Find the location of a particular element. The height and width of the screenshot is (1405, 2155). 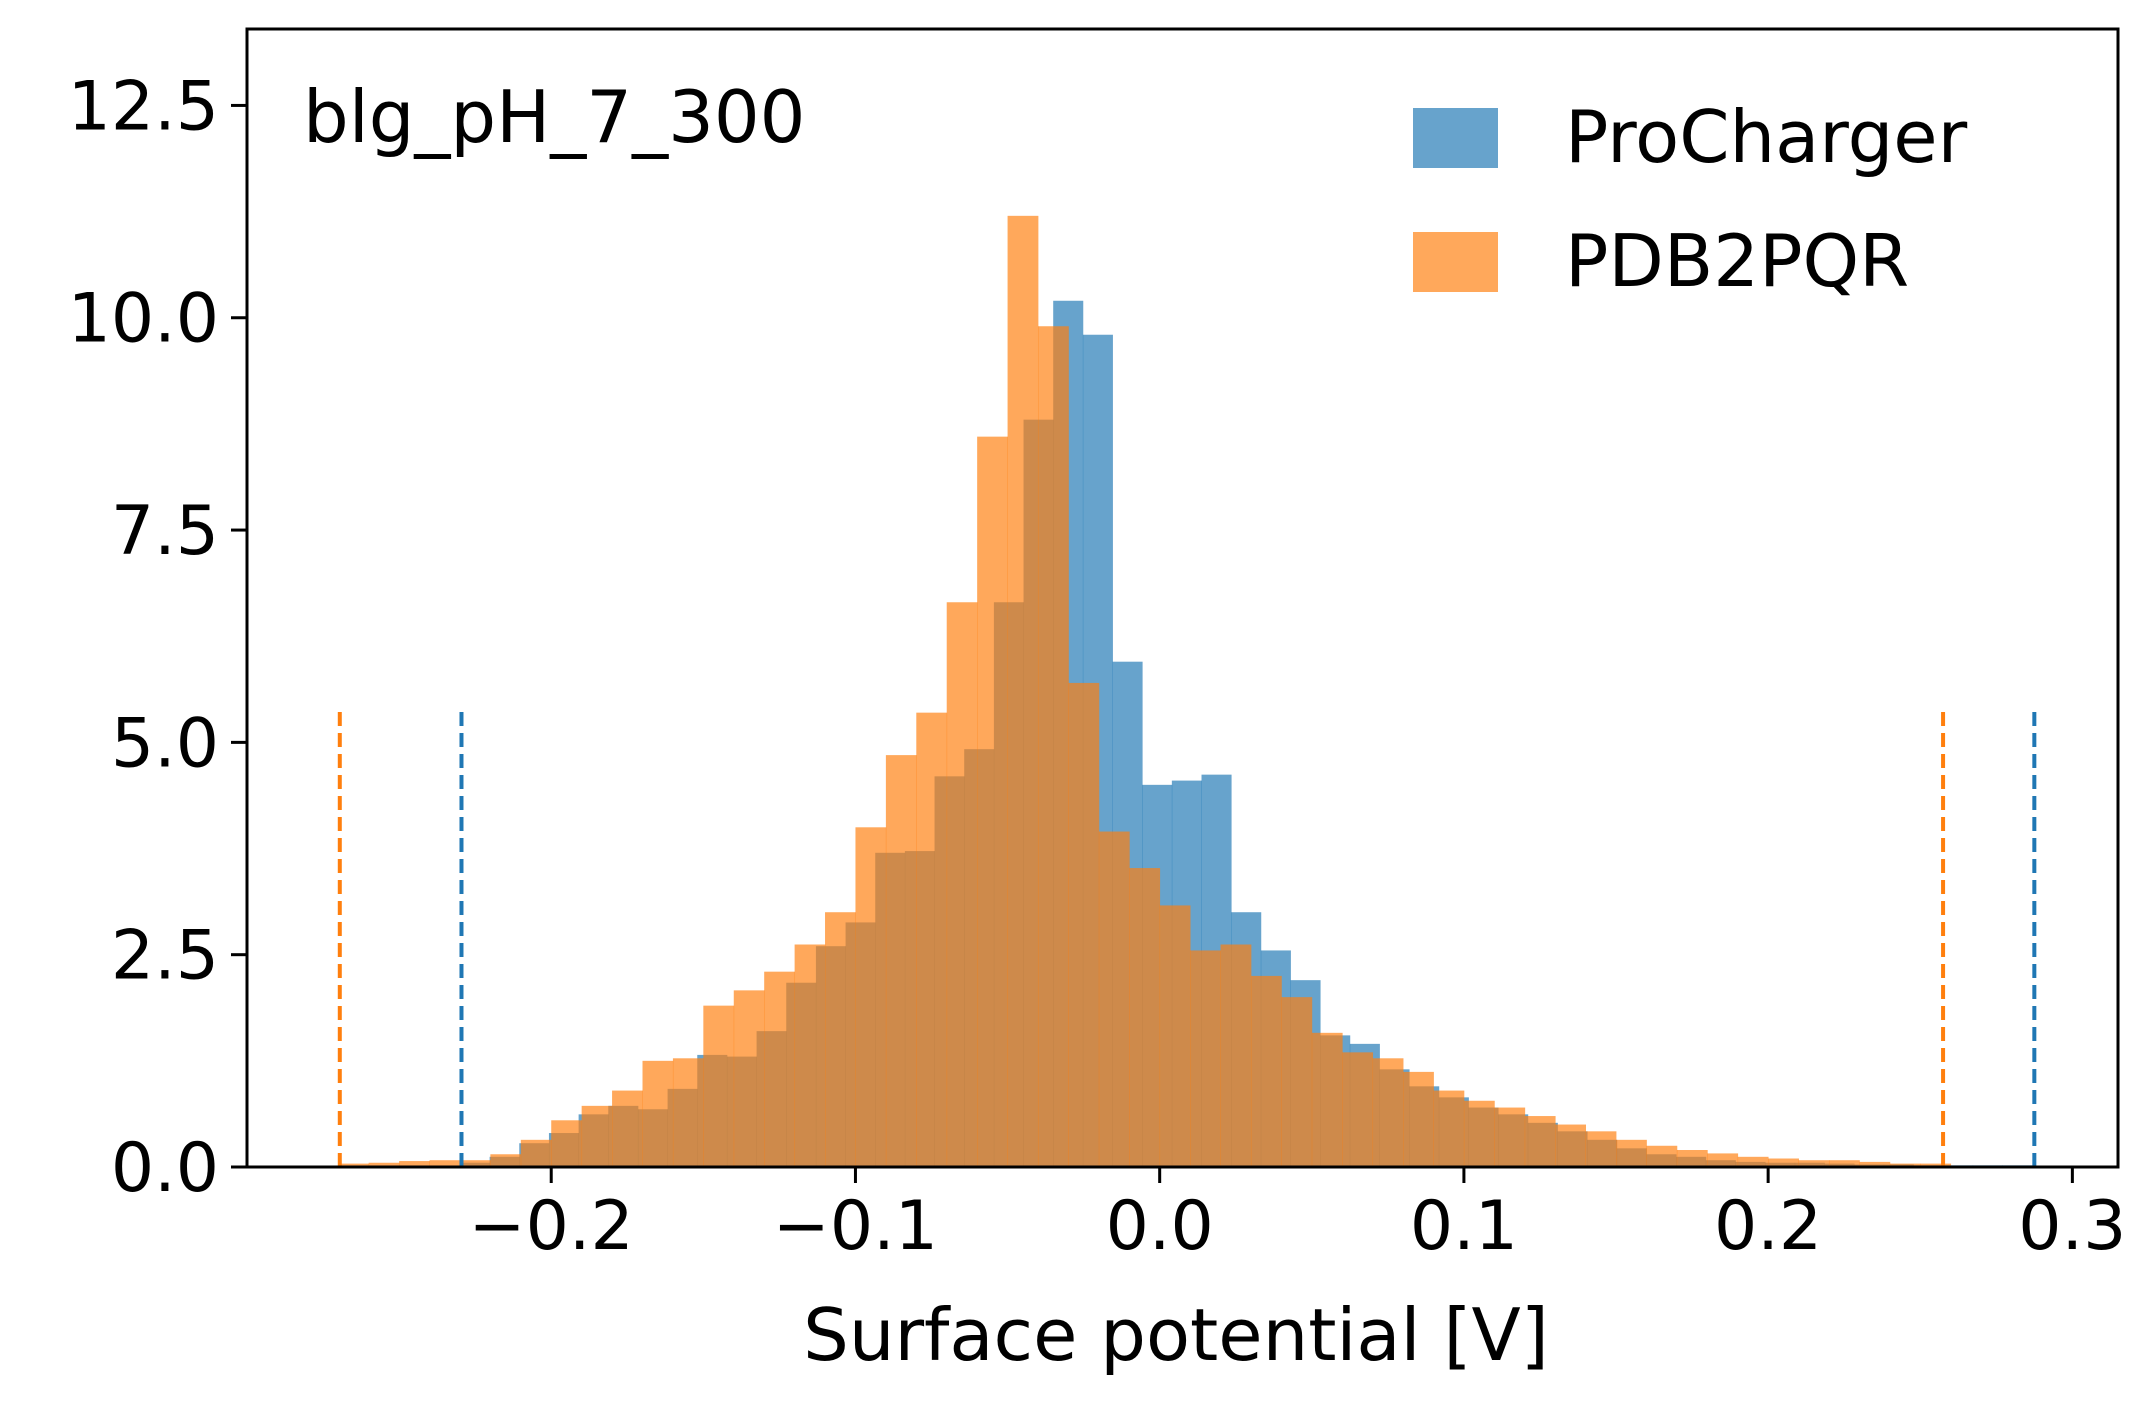

y-tick-label: 10.0 is located at coordinates (143, 319).